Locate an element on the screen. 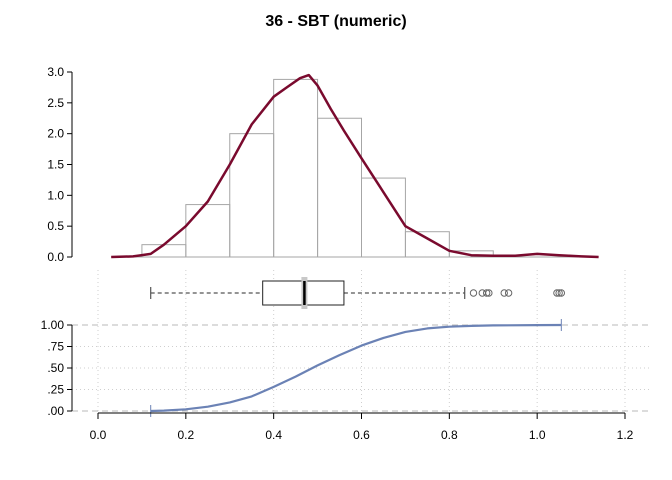 This screenshot has width=672, height=480. x-tick-label: 1.0 is located at coordinates (537, 435).